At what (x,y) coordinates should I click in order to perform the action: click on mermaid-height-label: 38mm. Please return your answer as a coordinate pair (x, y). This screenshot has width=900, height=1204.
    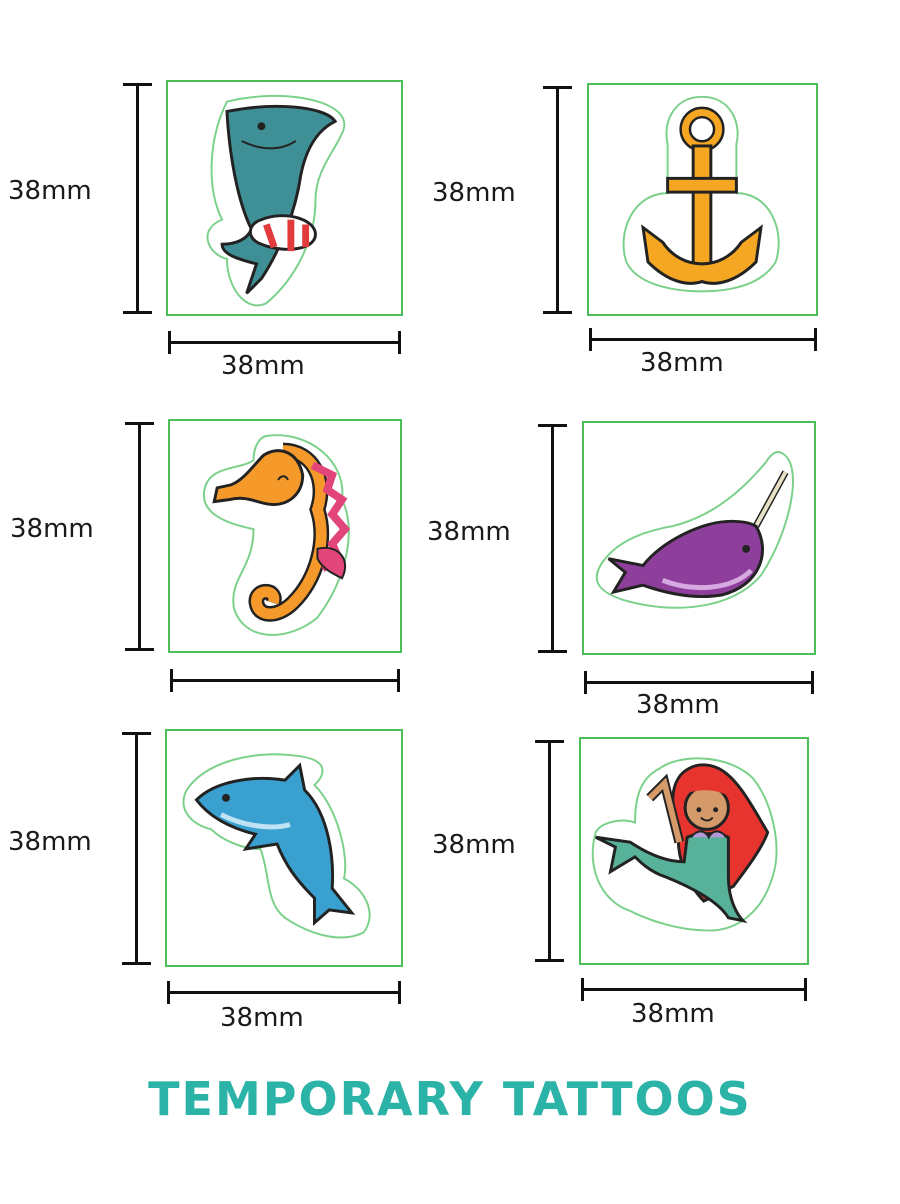
    Looking at the image, I should click on (474, 845).